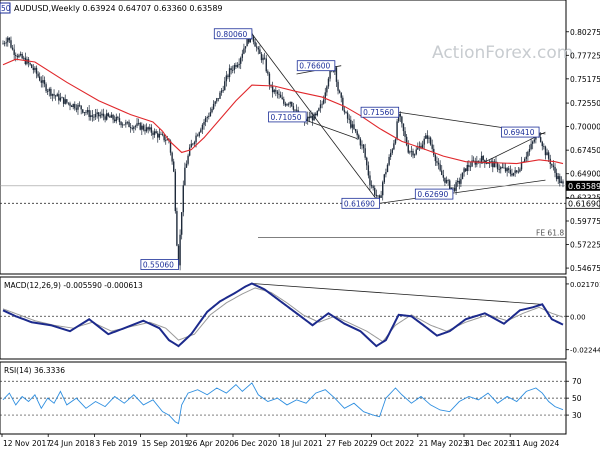 The width and height of the screenshot is (600, 450). What do you see at coordinates (583, 318) in the screenshot?
I see `macd-axis: 0.021701 0.00 -0.022445` at bounding box center [583, 318].